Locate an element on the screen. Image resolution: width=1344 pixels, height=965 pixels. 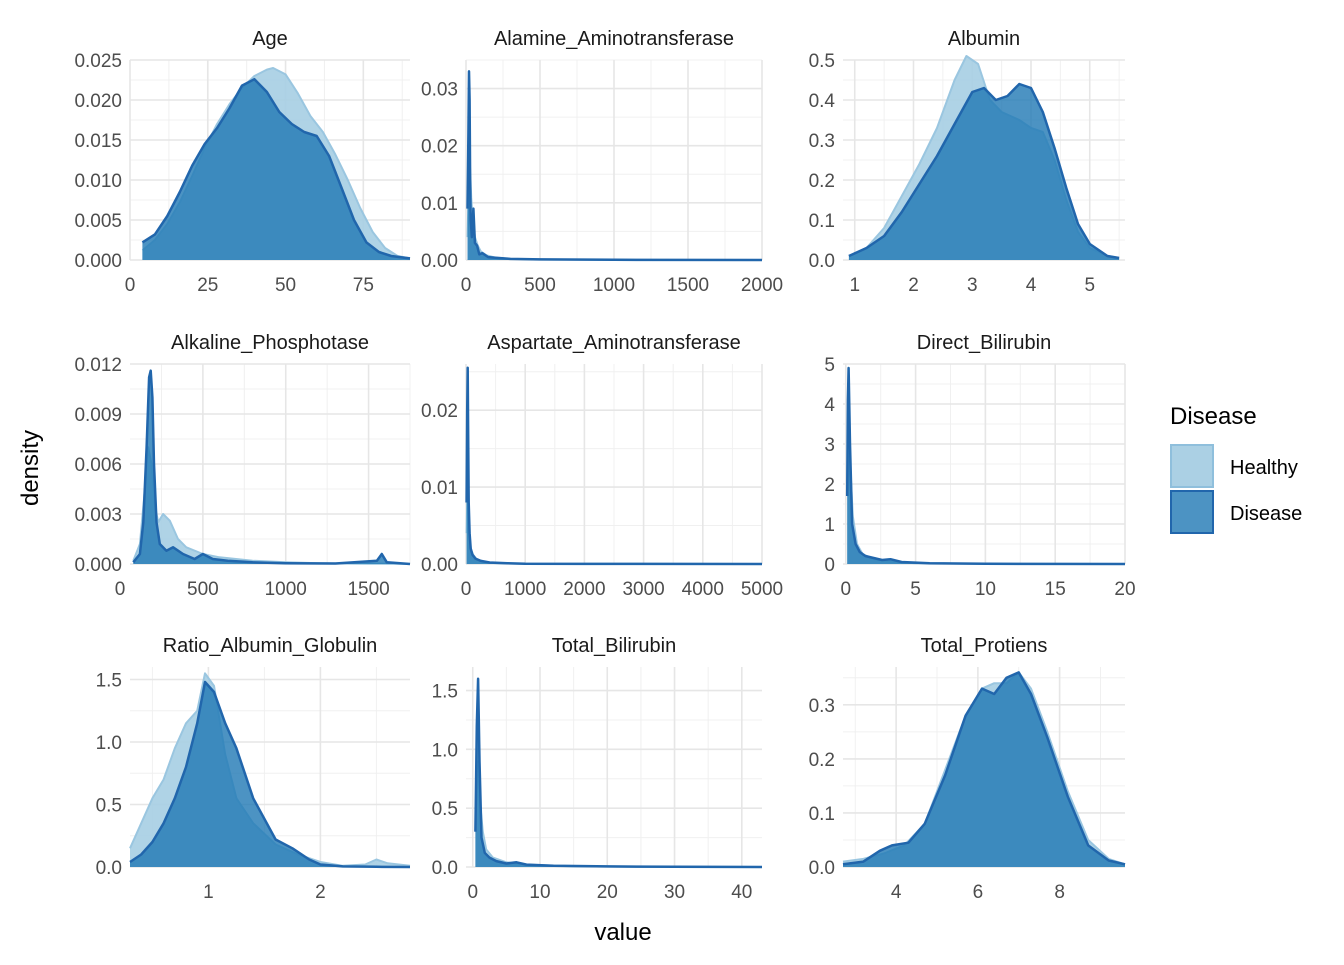
x-axis-title: value is located at coordinates (622, 932).